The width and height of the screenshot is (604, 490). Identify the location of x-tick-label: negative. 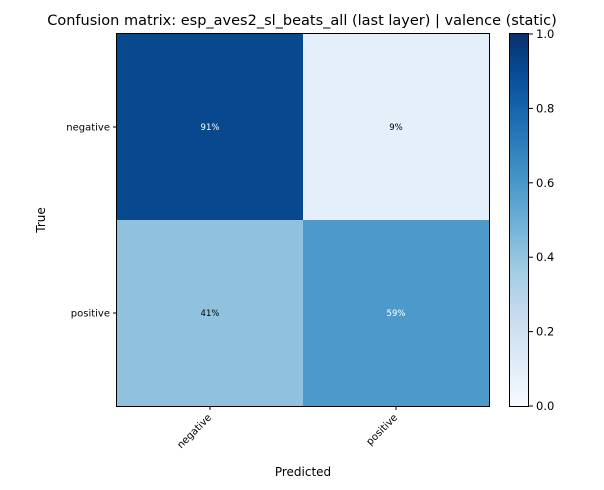
(194, 431).